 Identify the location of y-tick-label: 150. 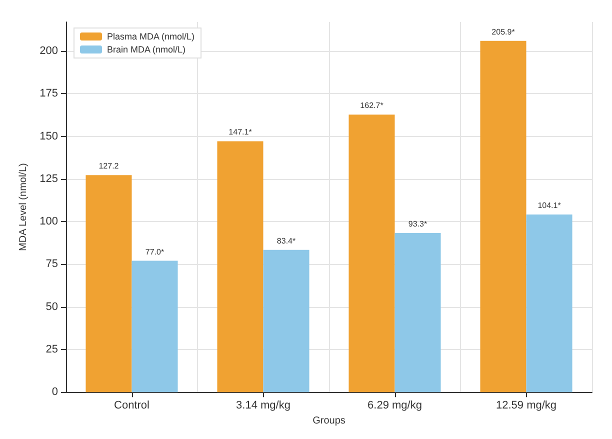
(49, 136).